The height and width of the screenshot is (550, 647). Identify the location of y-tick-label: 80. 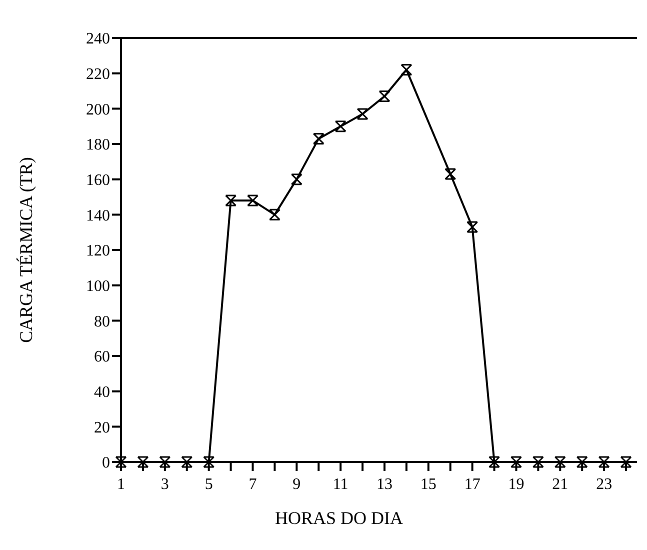
(102, 321).